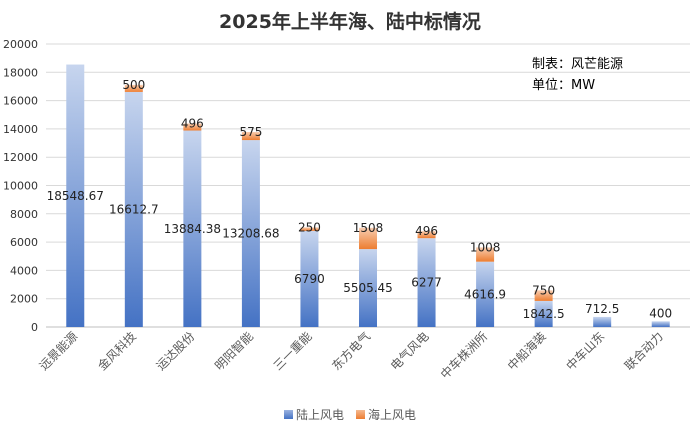 Image resolution: width=700 pixels, height=433 pixels. What do you see at coordinates (20, 129) in the screenshot?
I see `y-tick-label: 14000` at bounding box center [20, 129].